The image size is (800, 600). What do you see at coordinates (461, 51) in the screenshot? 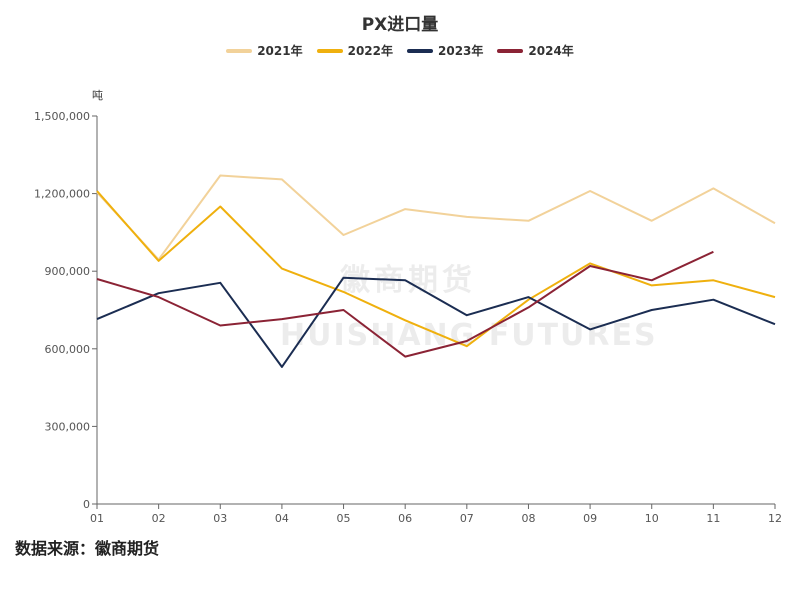
I see `legend-label: 2023年` at bounding box center [461, 51].